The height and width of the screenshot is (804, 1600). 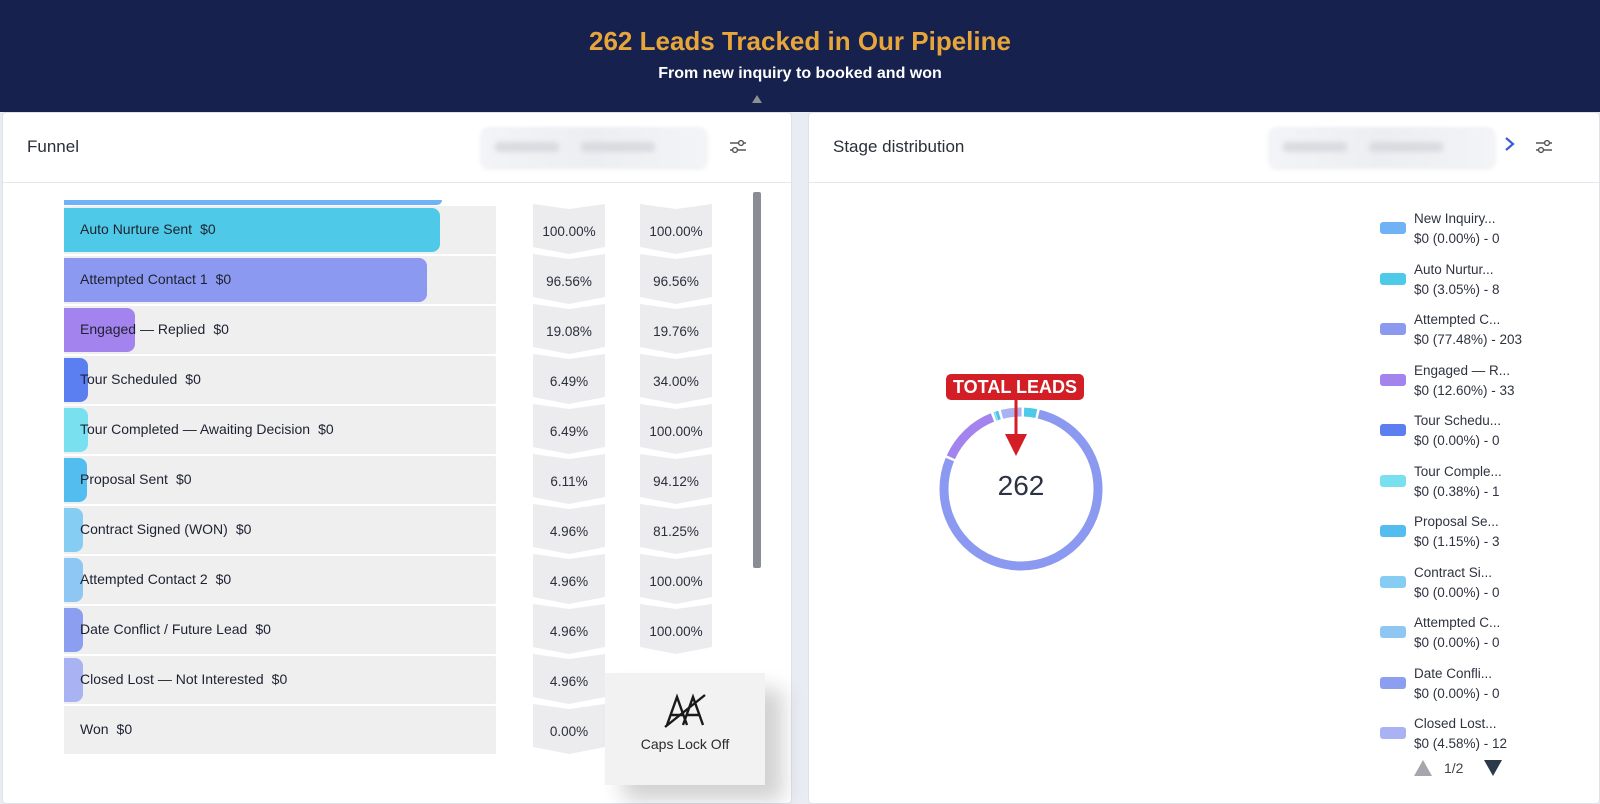 I want to click on legend-item: Contract Si... $0 (0.00%) - 0, so click(x=1485, y=584).